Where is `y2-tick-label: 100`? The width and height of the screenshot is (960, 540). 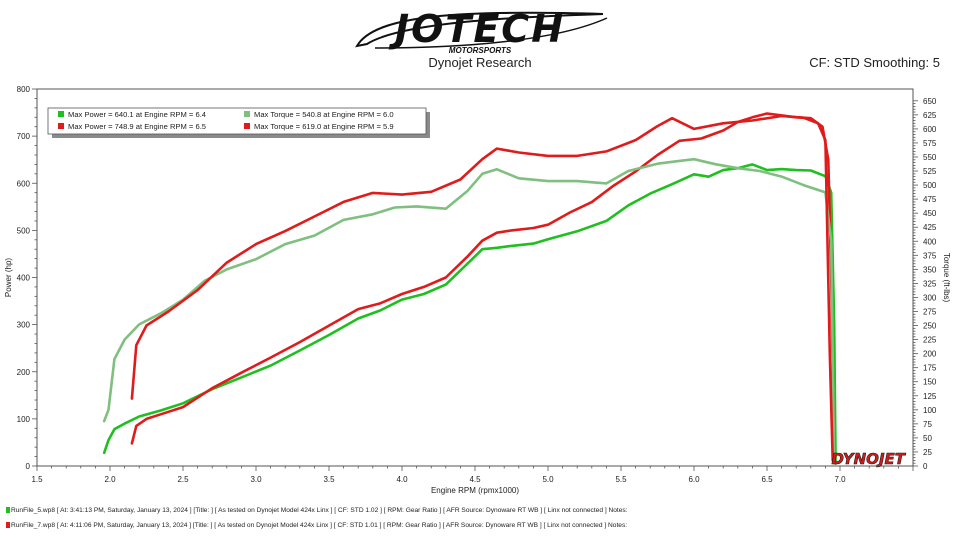
y2-tick-label: 100 is located at coordinates (930, 410).